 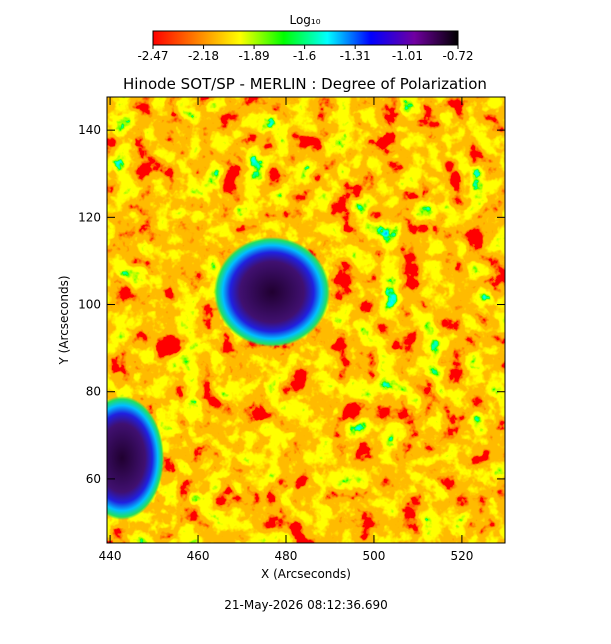 What do you see at coordinates (306, 574) in the screenshot?
I see `x-axis-label: X (Arcseconds)` at bounding box center [306, 574].